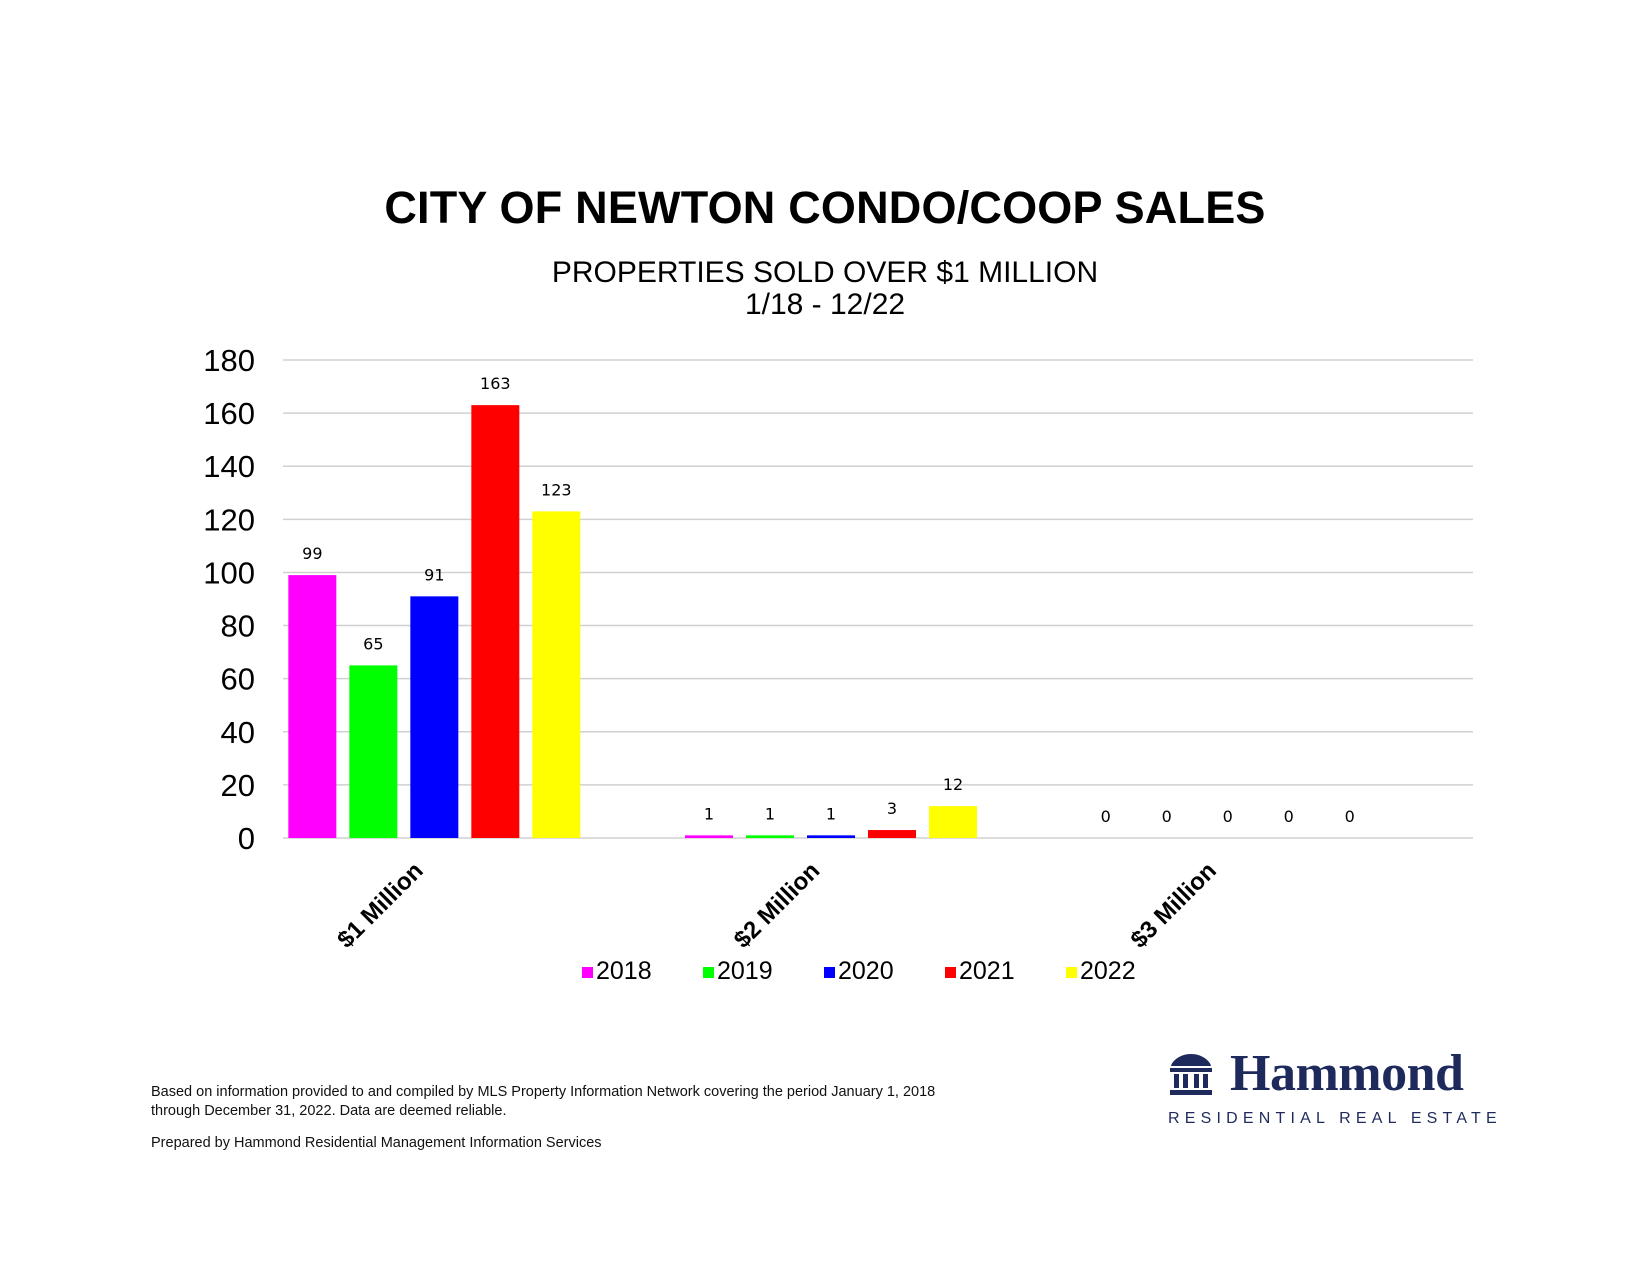 This screenshot has height=1275, width=1650. I want to click on hammond-logo: Hammond RESIDENTIAL REAL ESTATE, so click(1332, 1087).